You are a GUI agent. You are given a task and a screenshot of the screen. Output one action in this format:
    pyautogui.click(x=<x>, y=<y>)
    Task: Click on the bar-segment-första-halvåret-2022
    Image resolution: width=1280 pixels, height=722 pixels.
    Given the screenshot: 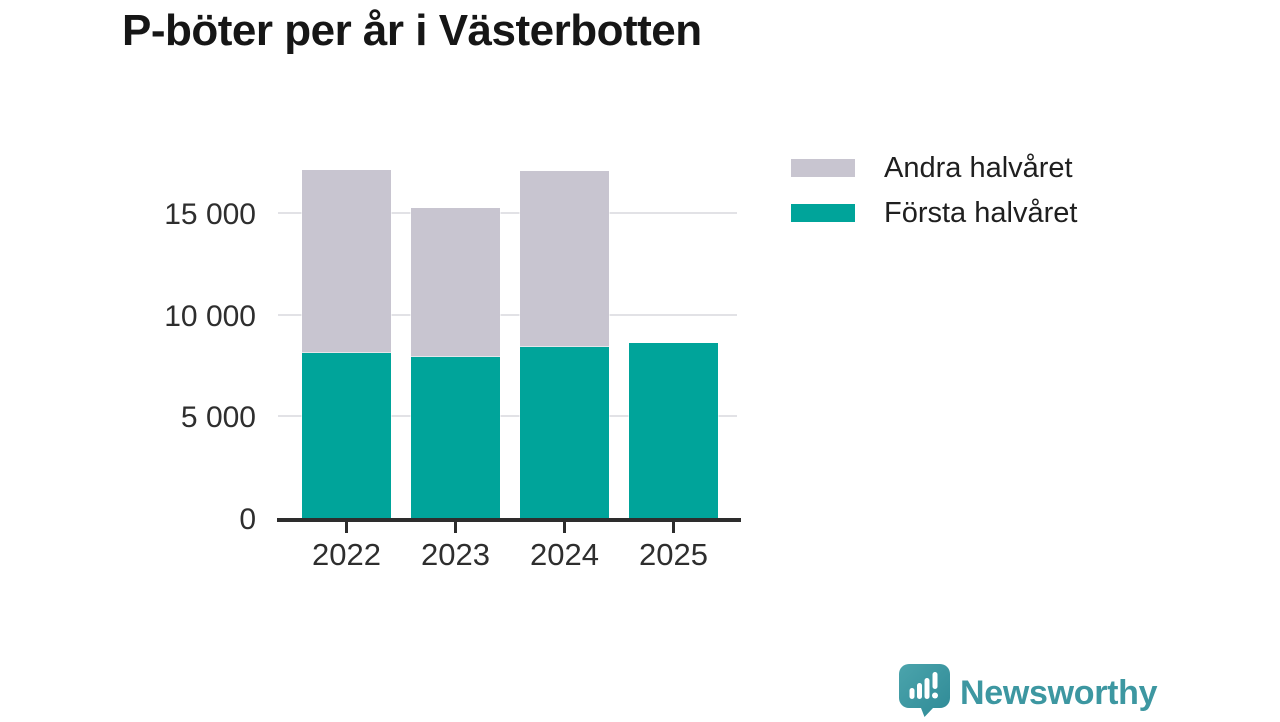 What is the action you would take?
    pyautogui.click(x=346, y=435)
    